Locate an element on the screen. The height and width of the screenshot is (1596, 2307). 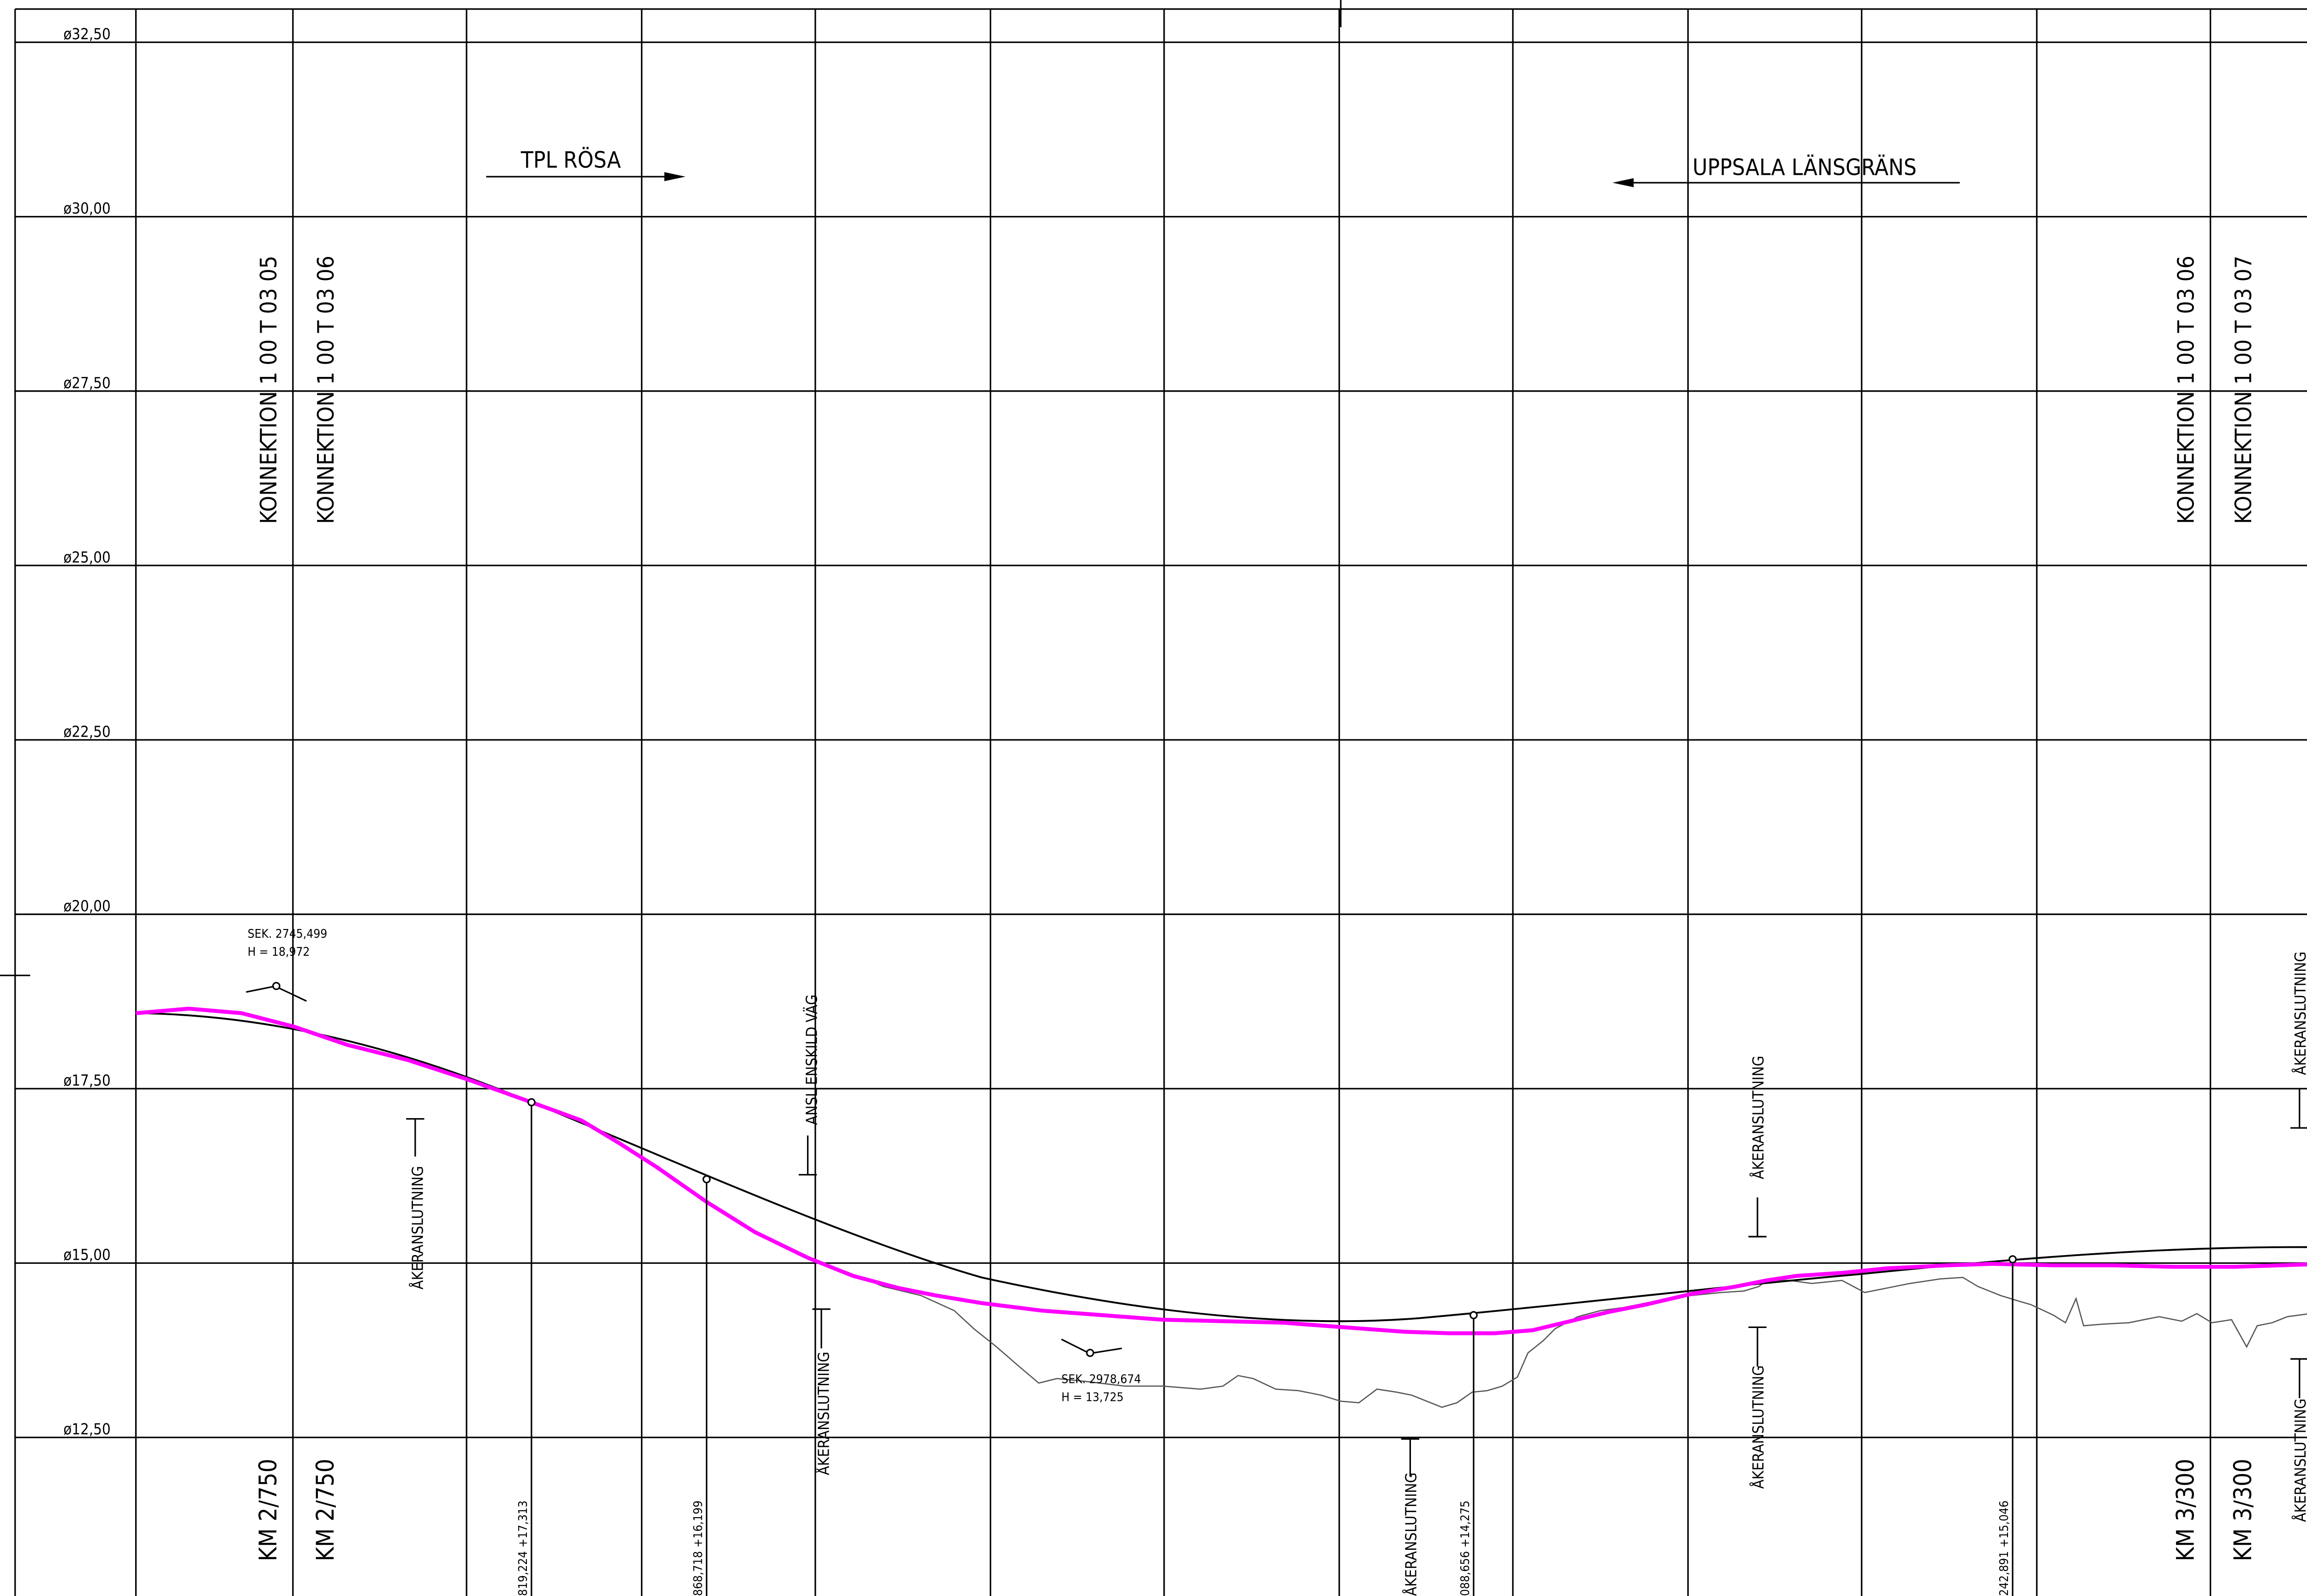
feature-akeranslutning-2: ÅKERANSLUTNING is located at coordinates (822, 1391).